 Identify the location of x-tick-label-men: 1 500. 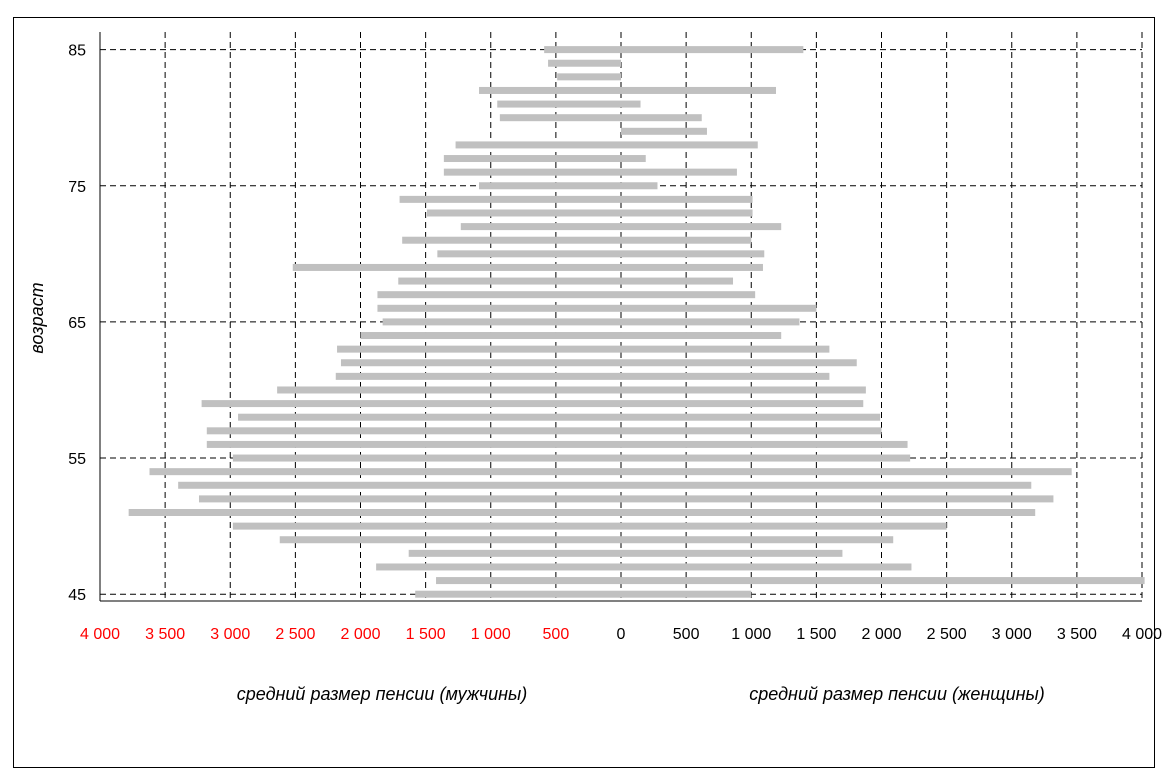
(426, 634).